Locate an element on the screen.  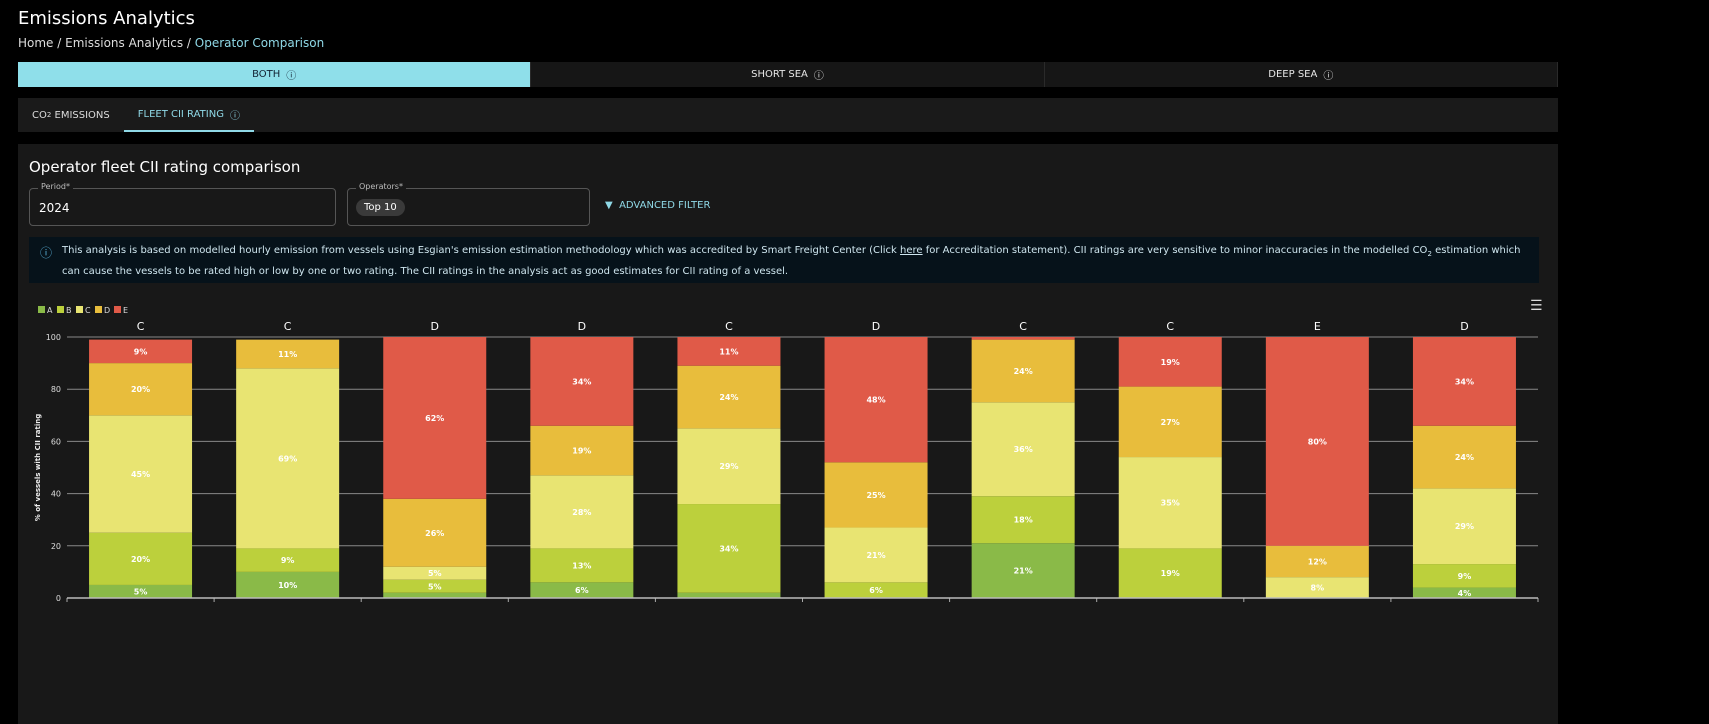
tab-label: FLEET CII RATING is located at coordinates (180, 114).